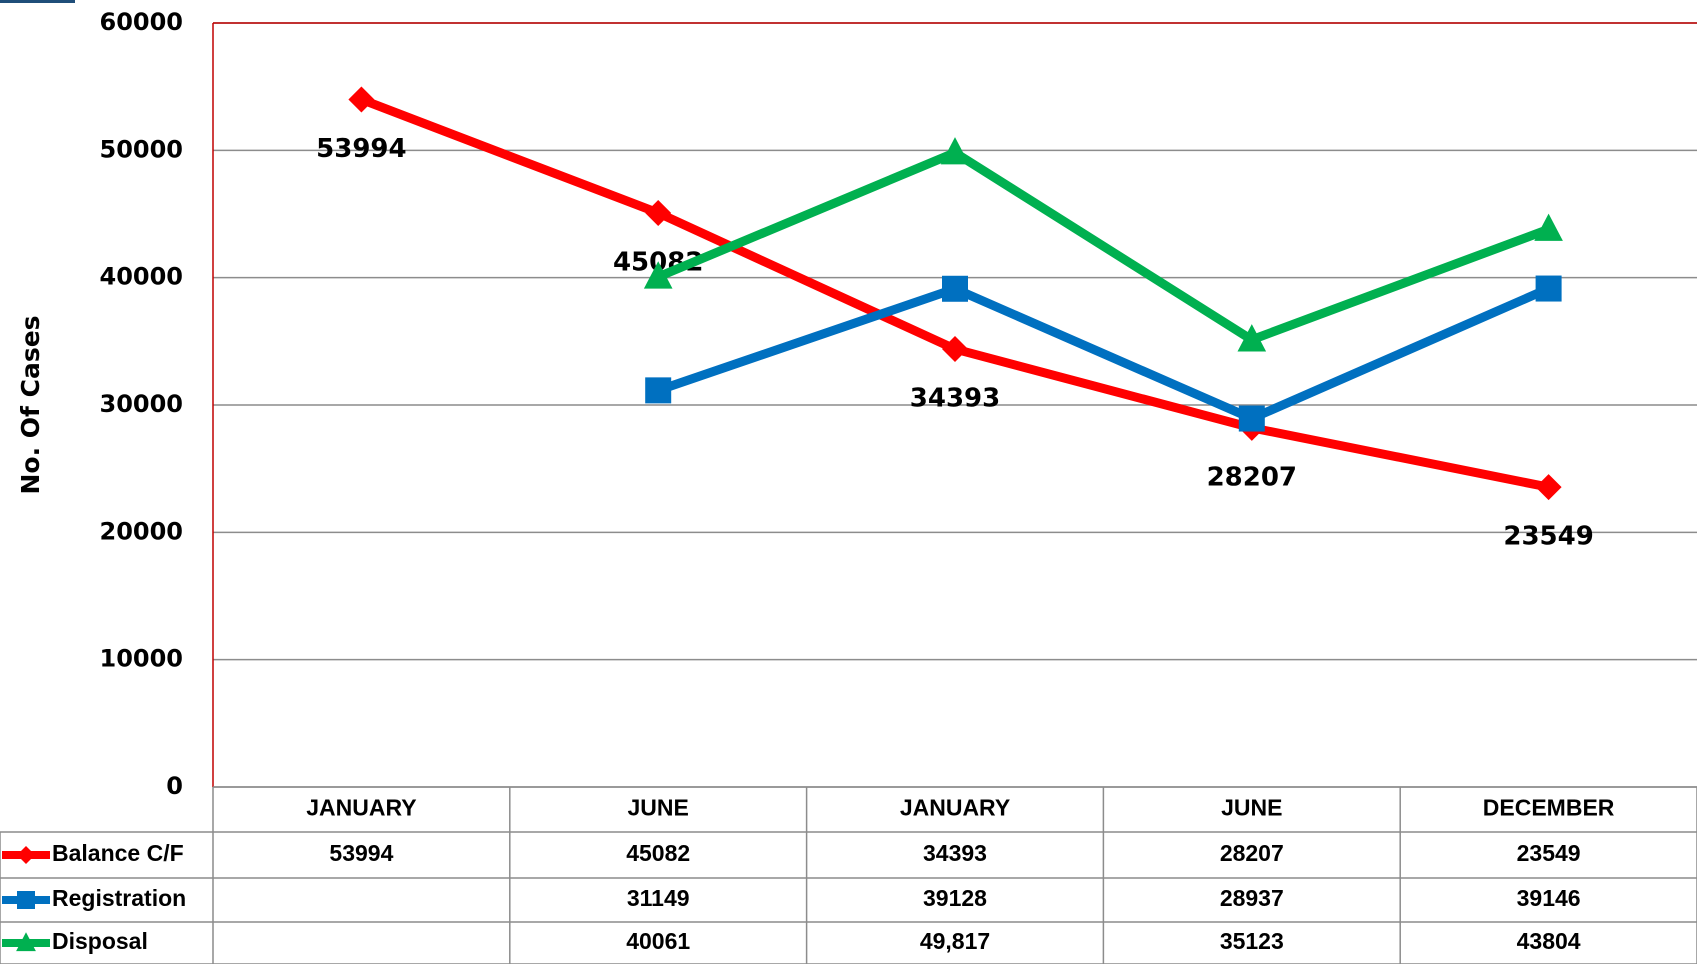 Image resolution: width=1697 pixels, height=964 pixels. Describe the element at coordinates (955, 898) in the screenshot. I see `table-value: 39128` at that location.